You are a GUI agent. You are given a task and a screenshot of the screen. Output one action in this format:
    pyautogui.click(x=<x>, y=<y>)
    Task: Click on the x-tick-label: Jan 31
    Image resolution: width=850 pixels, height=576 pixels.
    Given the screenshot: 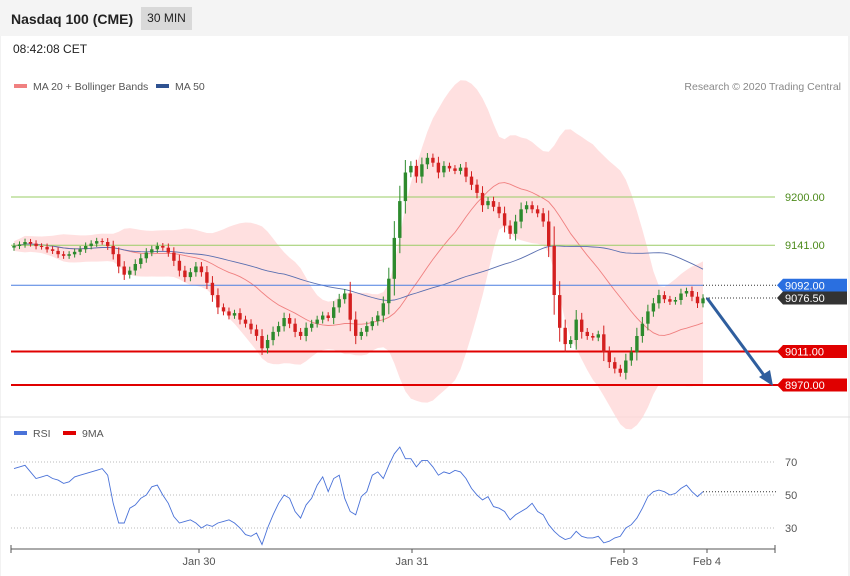 What is the action you would take?
    pyautogui.click(x=411, y=562)
    